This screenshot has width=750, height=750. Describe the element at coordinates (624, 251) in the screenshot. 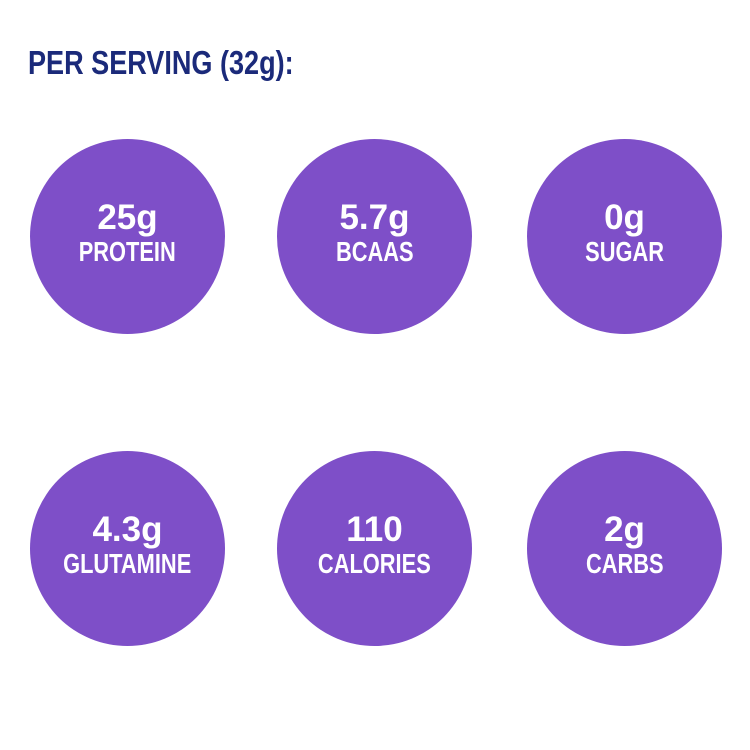

I see `stat-label: SUGAR` at that location.